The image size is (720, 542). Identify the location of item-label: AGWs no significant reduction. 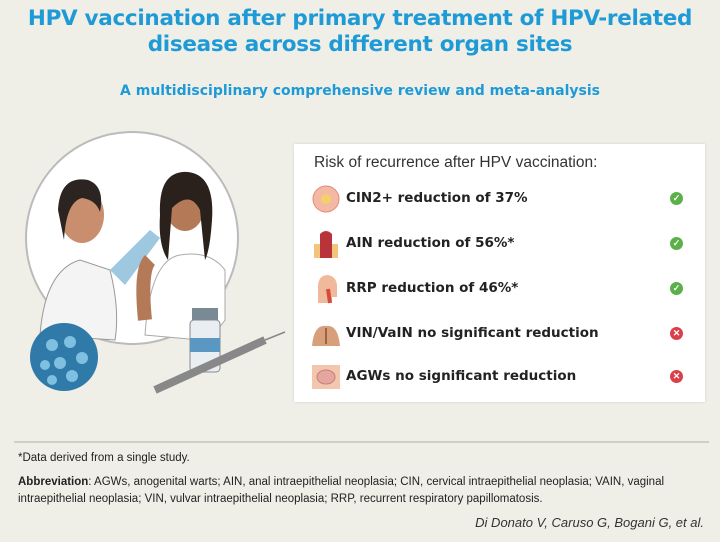
(461, 376).